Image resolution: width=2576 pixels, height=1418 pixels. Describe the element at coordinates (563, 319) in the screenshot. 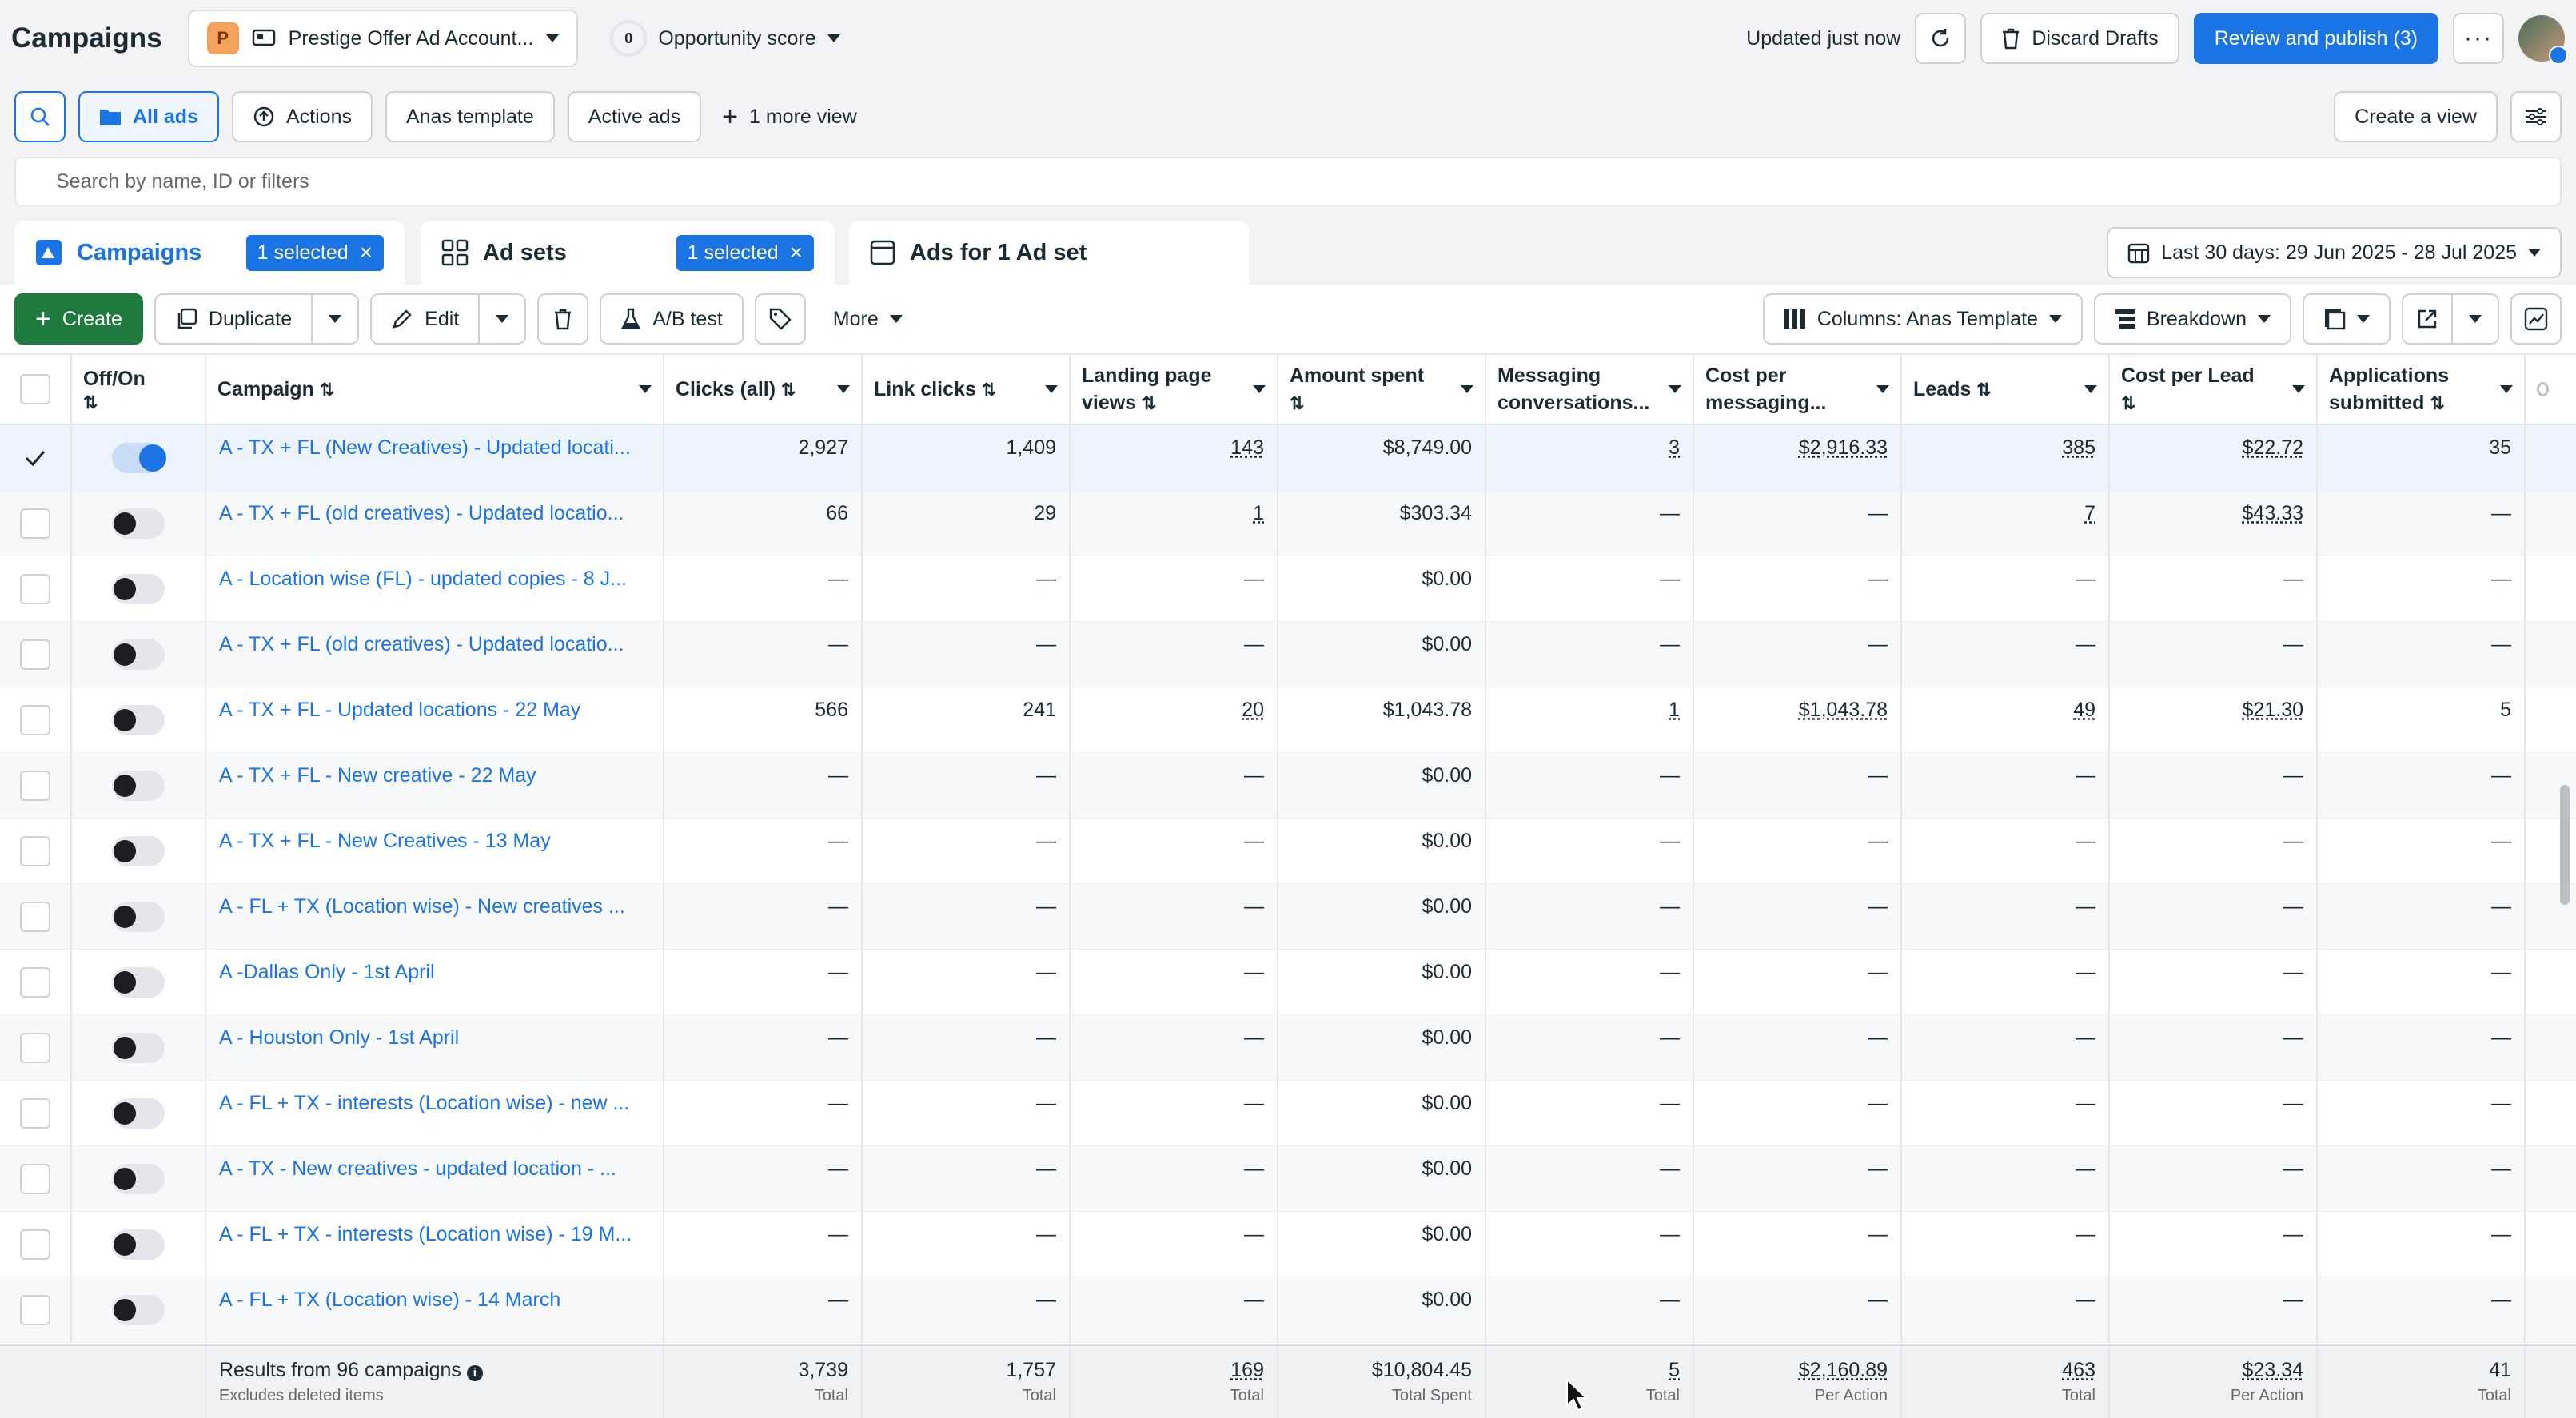

I see `delete-button` at that location.